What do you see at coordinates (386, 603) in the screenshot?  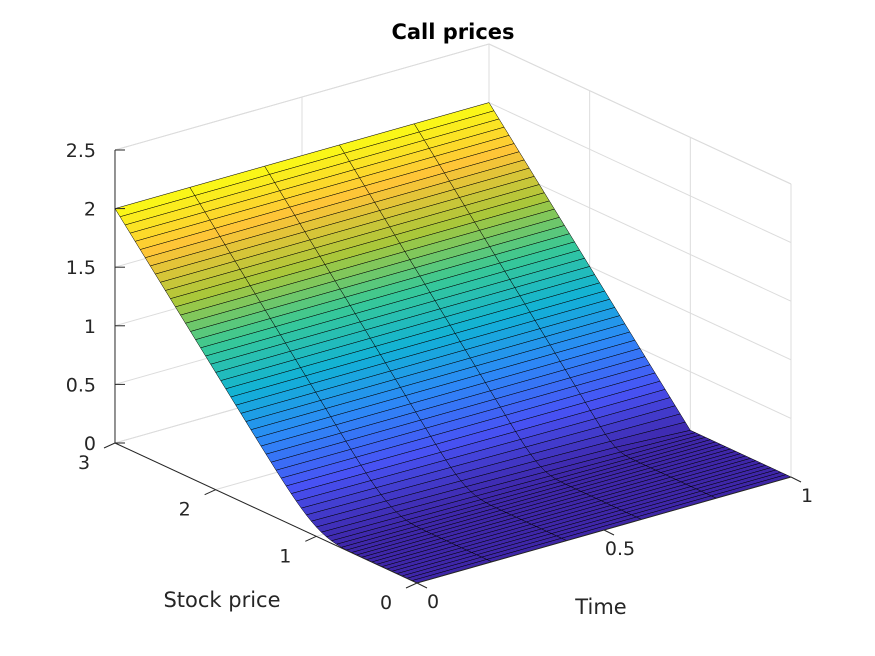 I see `y-tick-label: 0` at bounding box center [386, 603].